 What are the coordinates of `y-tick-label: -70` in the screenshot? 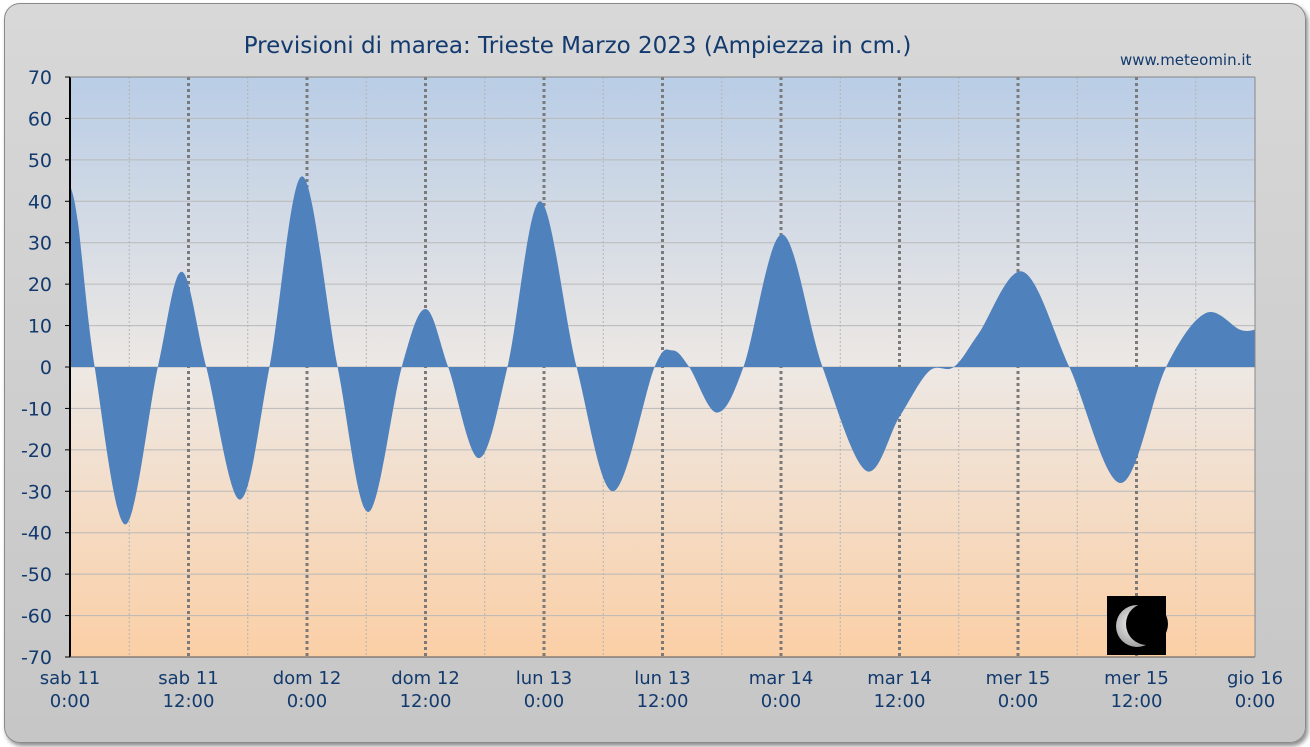 It's located at (36, 658).